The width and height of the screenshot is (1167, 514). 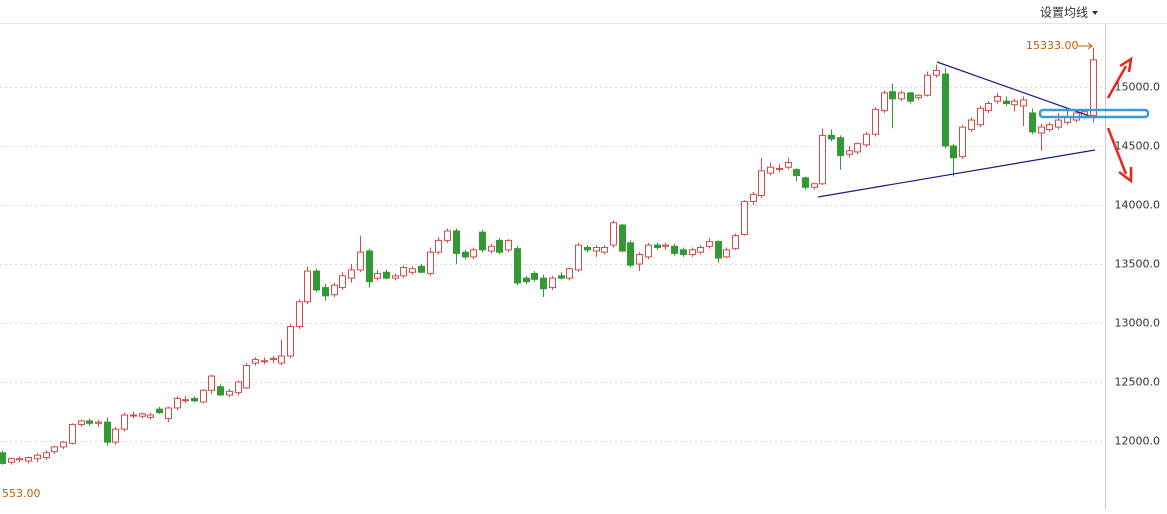 What do you see at coordinates (1052, 45) in the screenshot?
I see `max-label: 15333.00` at bounding box center [1052, 45].